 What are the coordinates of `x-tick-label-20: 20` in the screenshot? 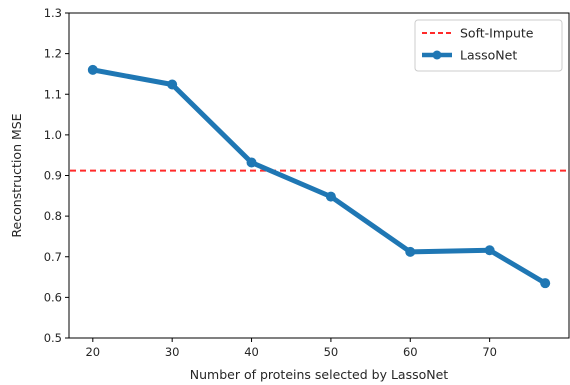 It's located at (92, 352).